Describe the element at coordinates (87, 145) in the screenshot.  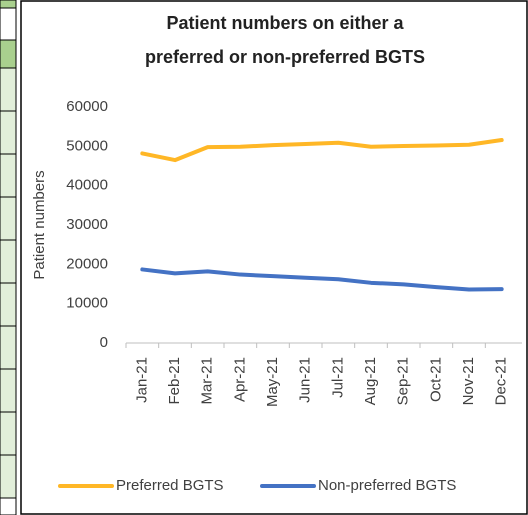
I see `y-tick-label: 50000` at that location.